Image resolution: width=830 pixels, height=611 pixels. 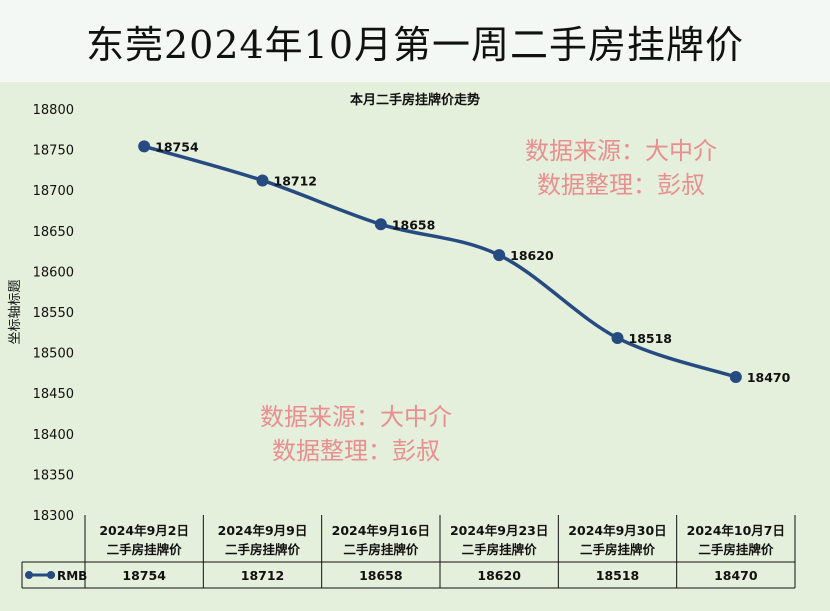 What do you see at coordinates (53, 313) in the screenshot?
I see `y-tick-label: 18550` at bounding box center [53, 313].